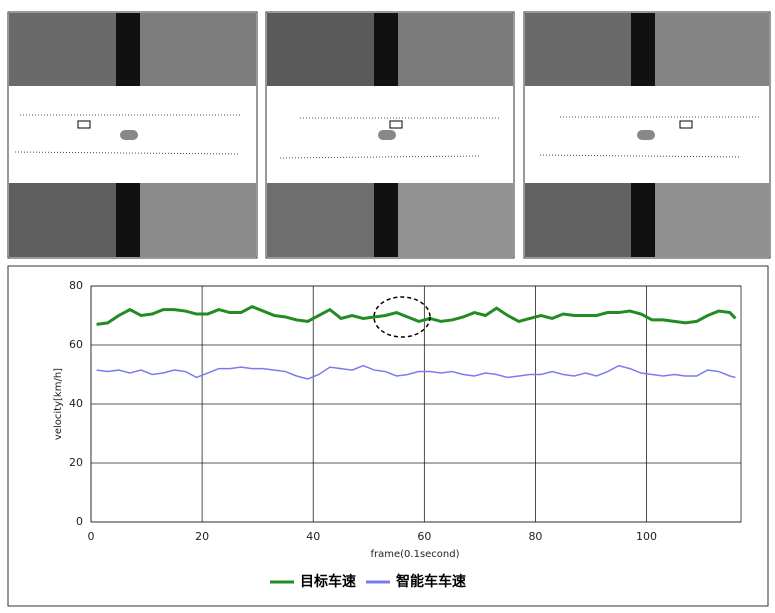 Image resolution: width=775 pixels, height=613 pixels. I want to click on x-tick-label: 60, so click(424, 536).